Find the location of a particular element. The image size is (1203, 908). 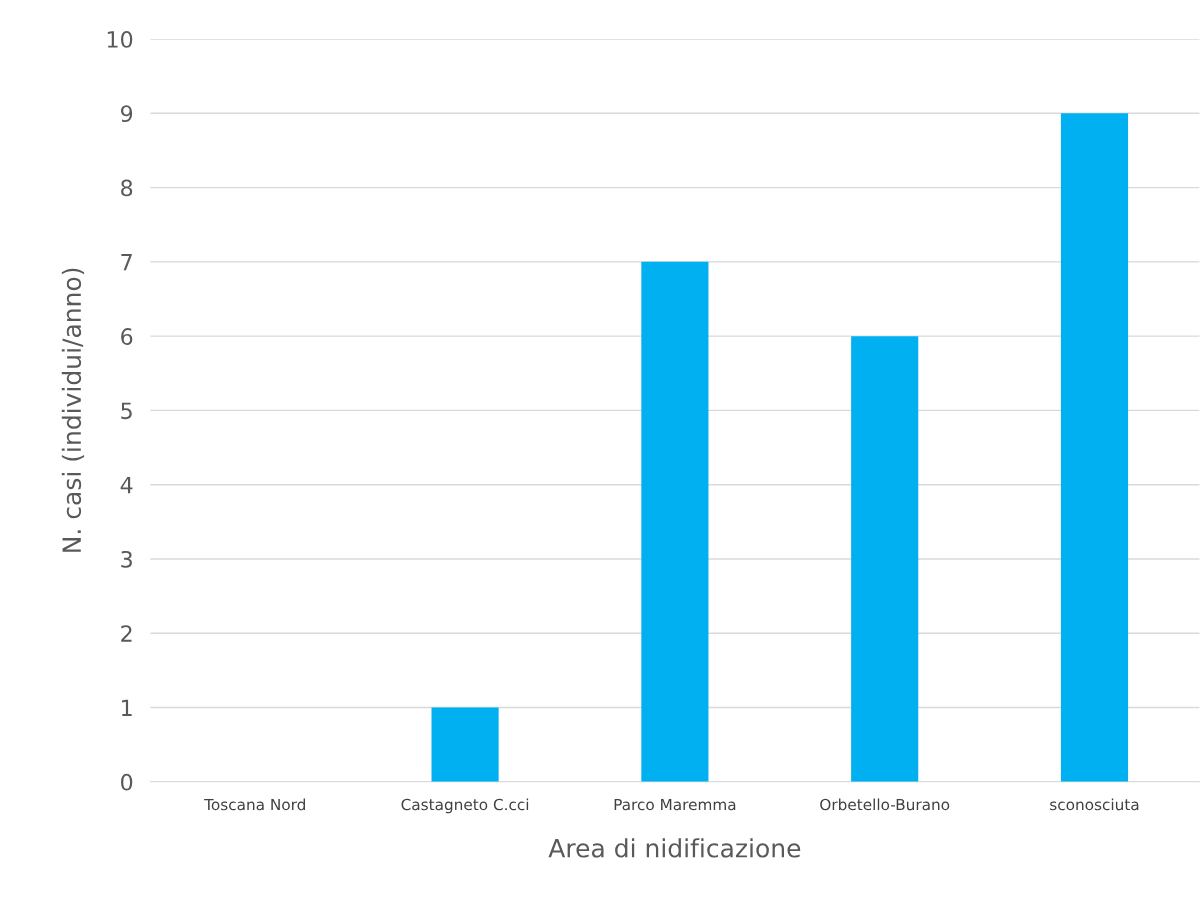

y-tick-label: 9 is located at coordinates (126, 114).